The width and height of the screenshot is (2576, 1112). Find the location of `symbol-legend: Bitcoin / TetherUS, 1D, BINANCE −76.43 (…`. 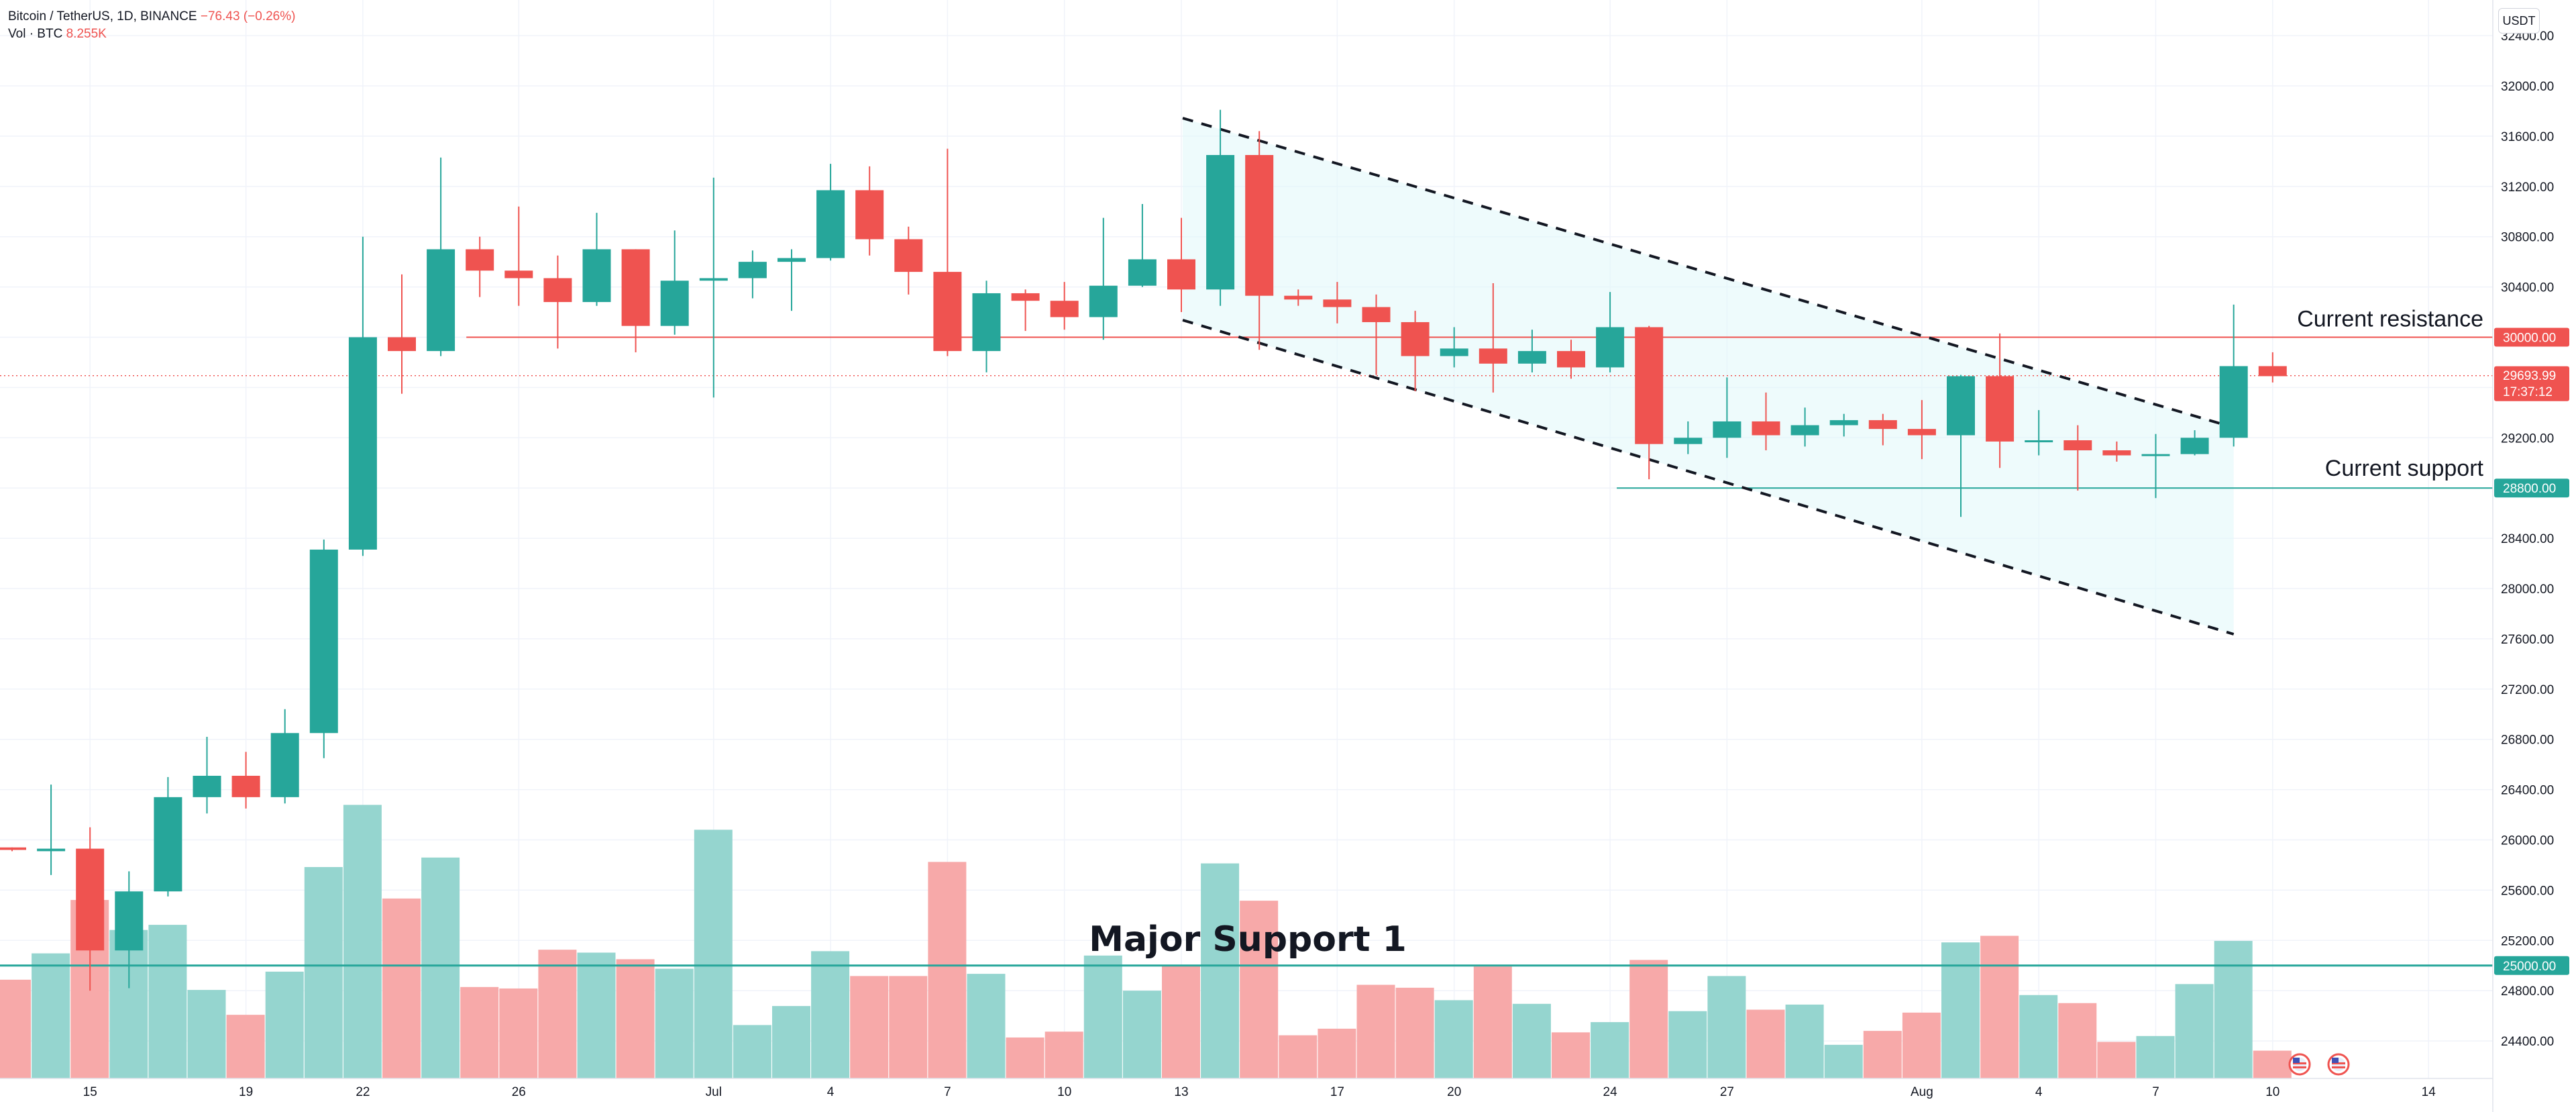

symbol-legend: Bitcoin / TetherUS, 1D, BINANCE −76.43 (… is located at coordinates (151, 16).